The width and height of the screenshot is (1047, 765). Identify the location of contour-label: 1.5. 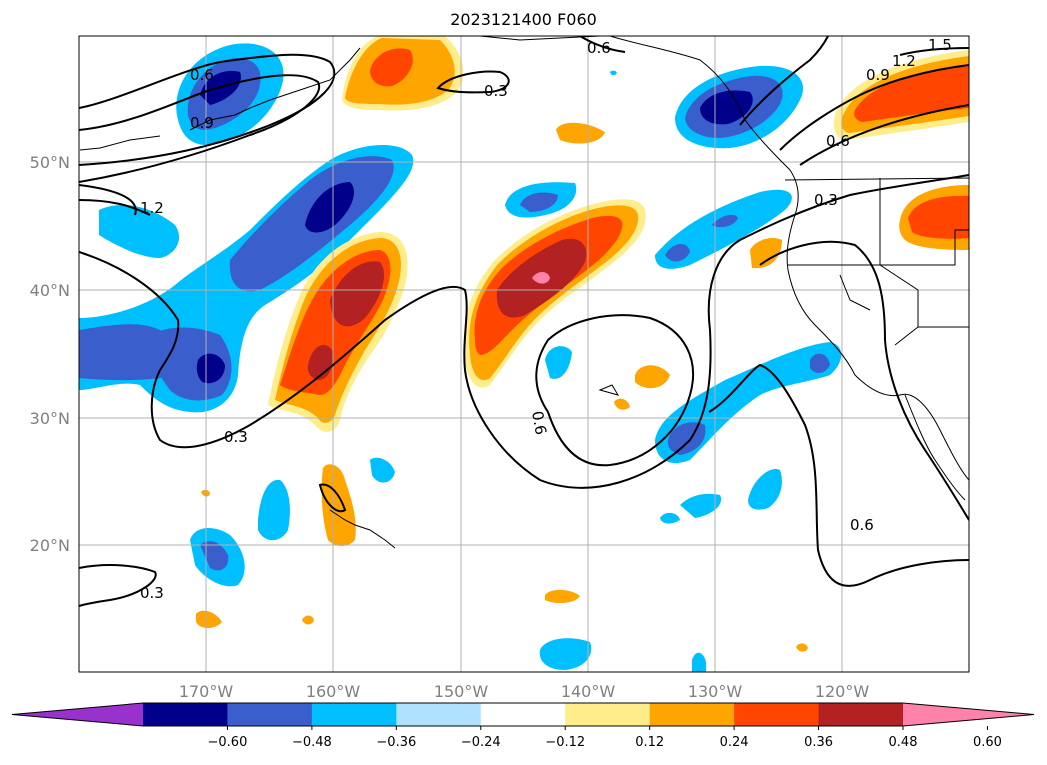
(940, 45).